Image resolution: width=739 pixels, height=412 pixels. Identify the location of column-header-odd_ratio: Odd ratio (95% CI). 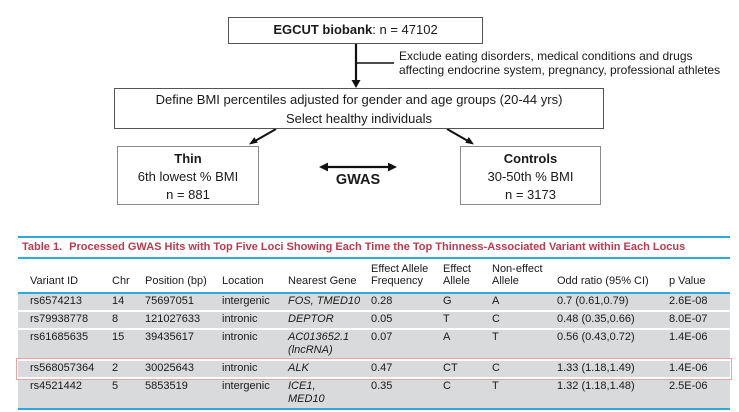
(601, 276).